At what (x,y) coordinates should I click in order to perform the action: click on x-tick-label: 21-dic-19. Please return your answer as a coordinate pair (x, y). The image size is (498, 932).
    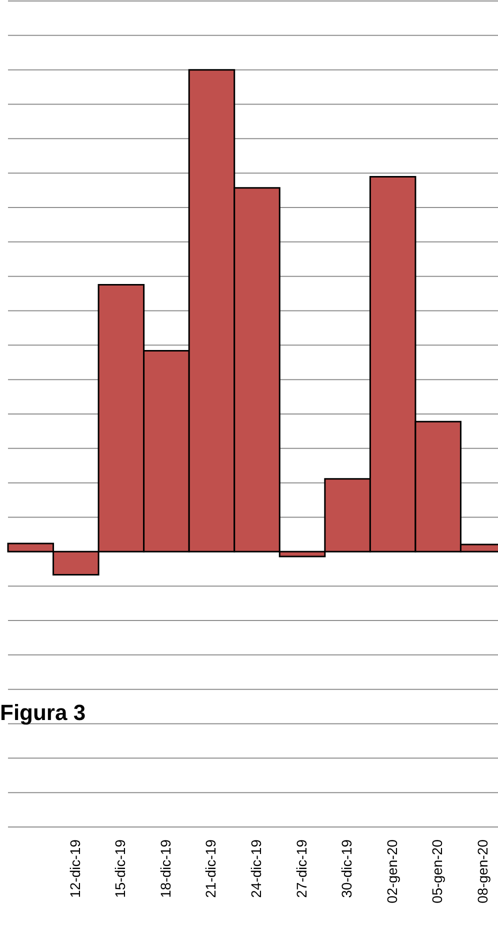
    Looking at the image, I should click on (210, 868).